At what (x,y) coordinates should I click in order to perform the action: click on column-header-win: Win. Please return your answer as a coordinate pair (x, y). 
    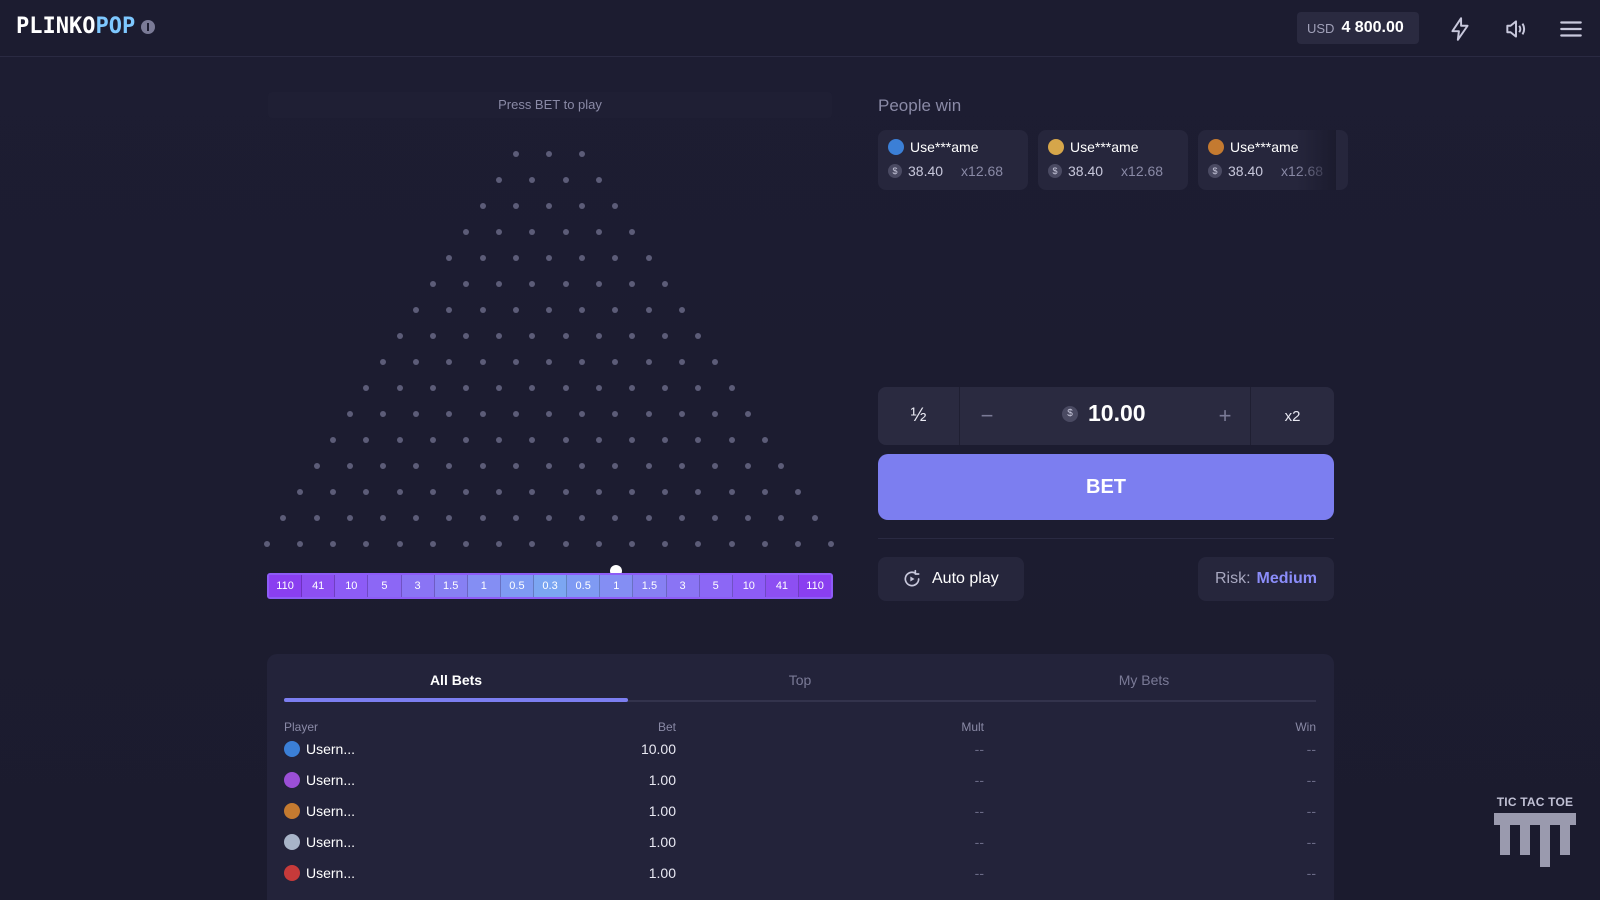
    Looking at the image, I should click on (1305, 727).